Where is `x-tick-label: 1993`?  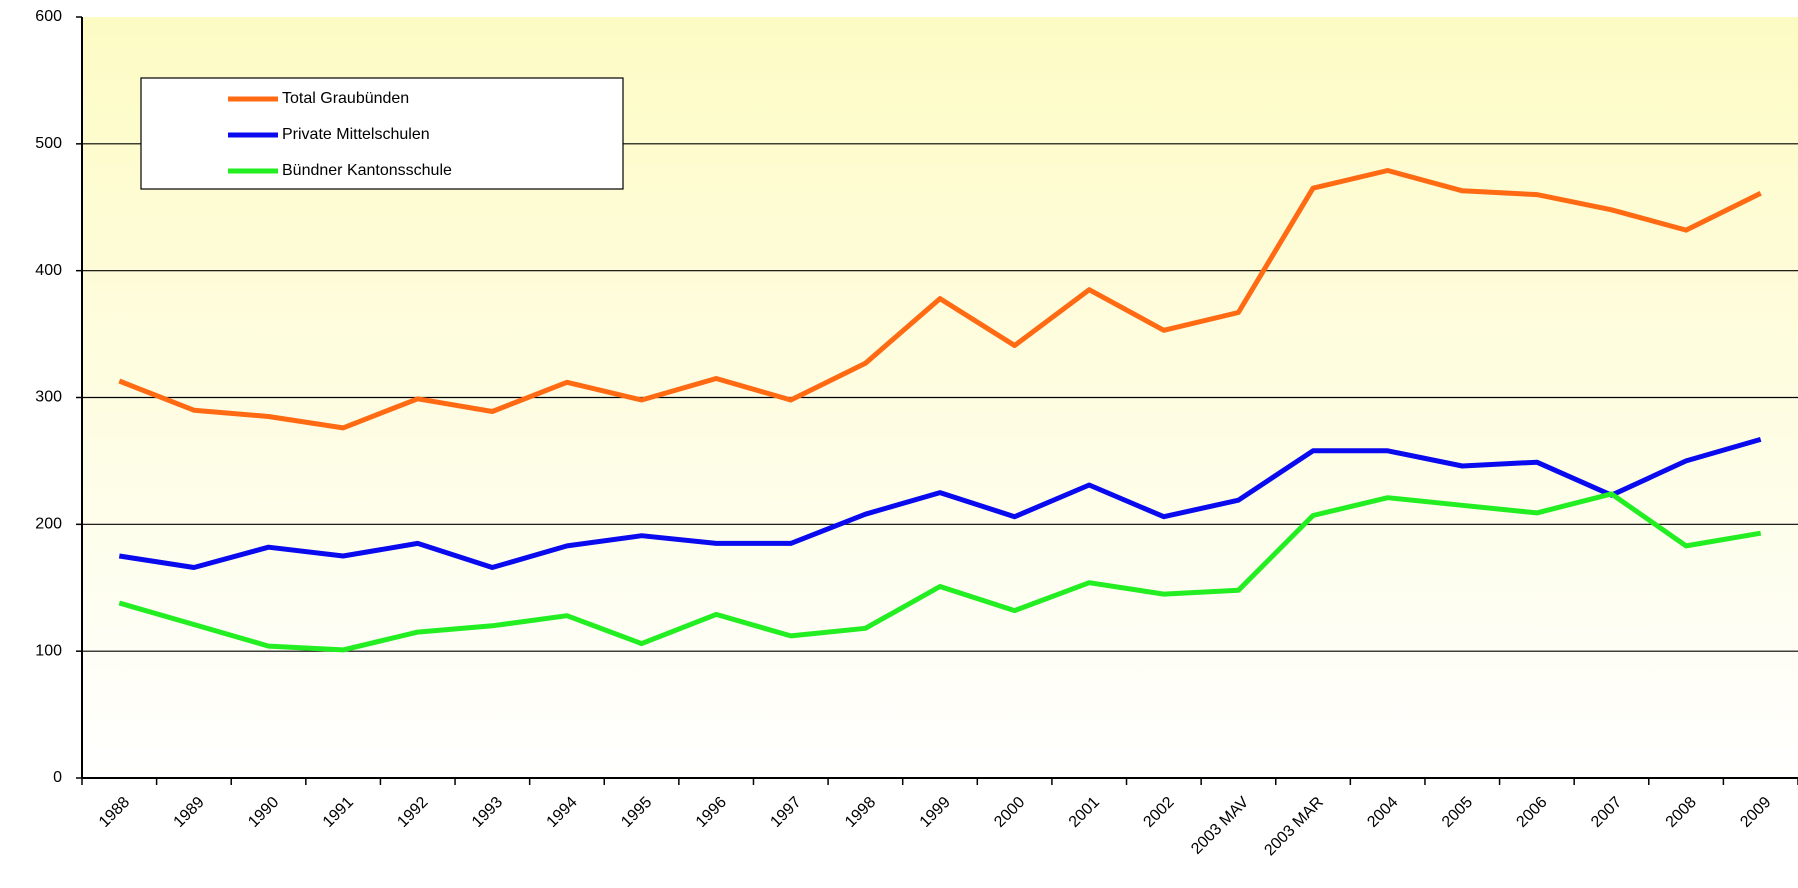
x-tick-label: 1993 is located at coordinates (487, 812).